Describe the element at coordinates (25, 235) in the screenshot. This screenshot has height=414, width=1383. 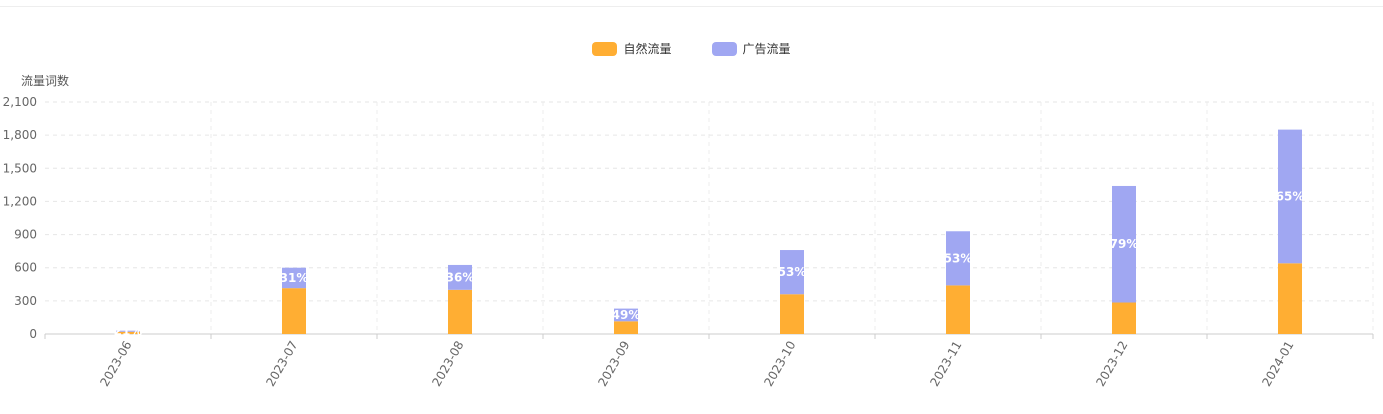
I see `y-tick-label: 900` at that location.